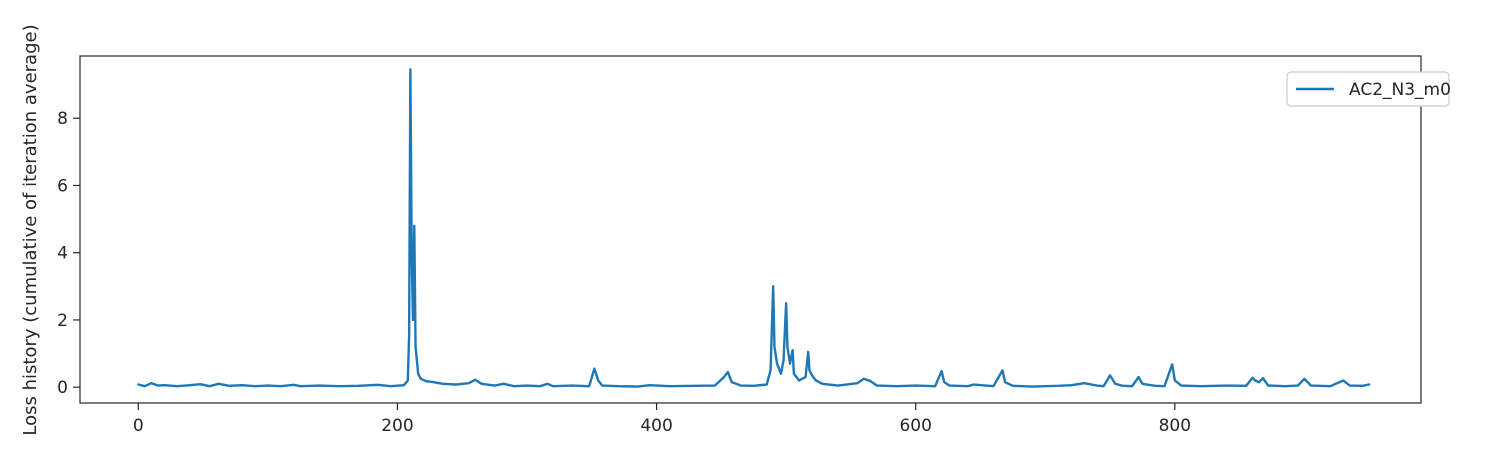  Describe the element at coordinates (62, 321) in the screenshot. I see `y-tick-label: 2` at that location.